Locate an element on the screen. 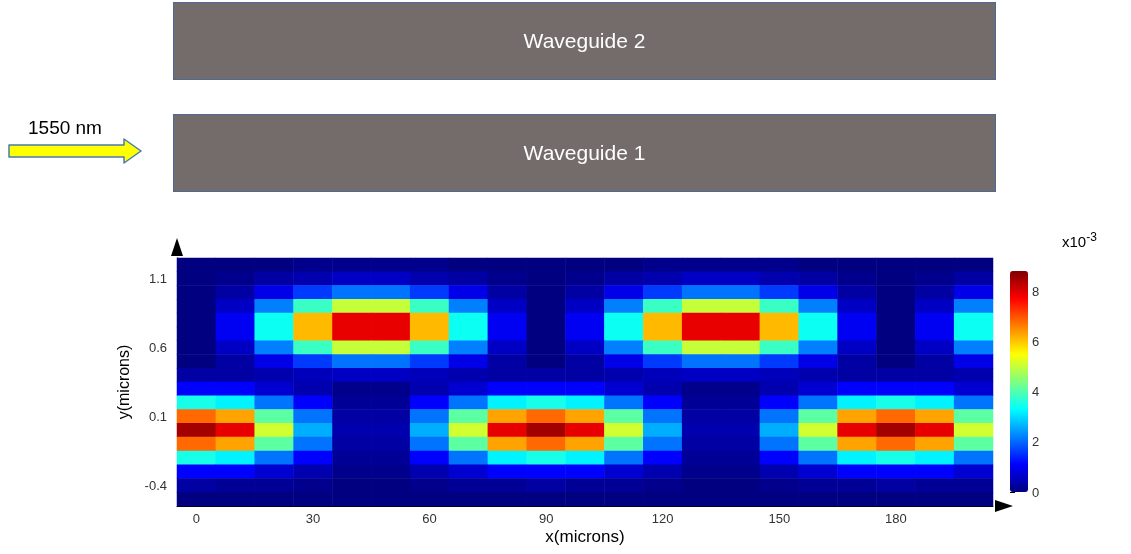 The image size is (1131, 554). x-tick-label: 180 is located at coordinates (896, 518).